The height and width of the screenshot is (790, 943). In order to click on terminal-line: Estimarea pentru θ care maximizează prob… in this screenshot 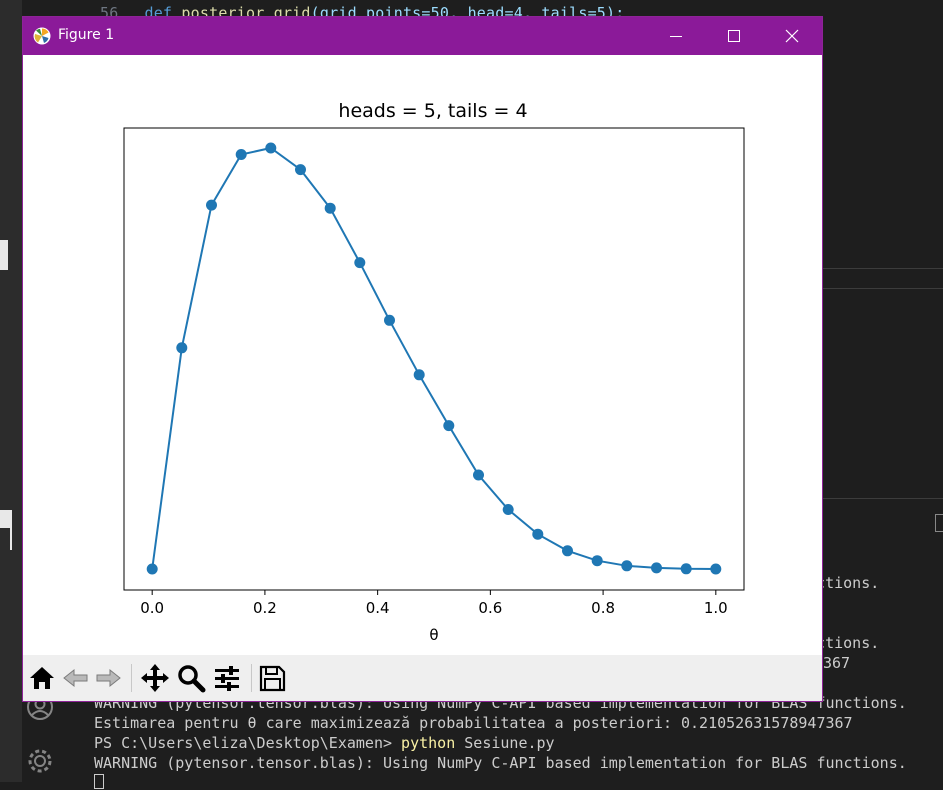, I will do `click(473, 723)`.